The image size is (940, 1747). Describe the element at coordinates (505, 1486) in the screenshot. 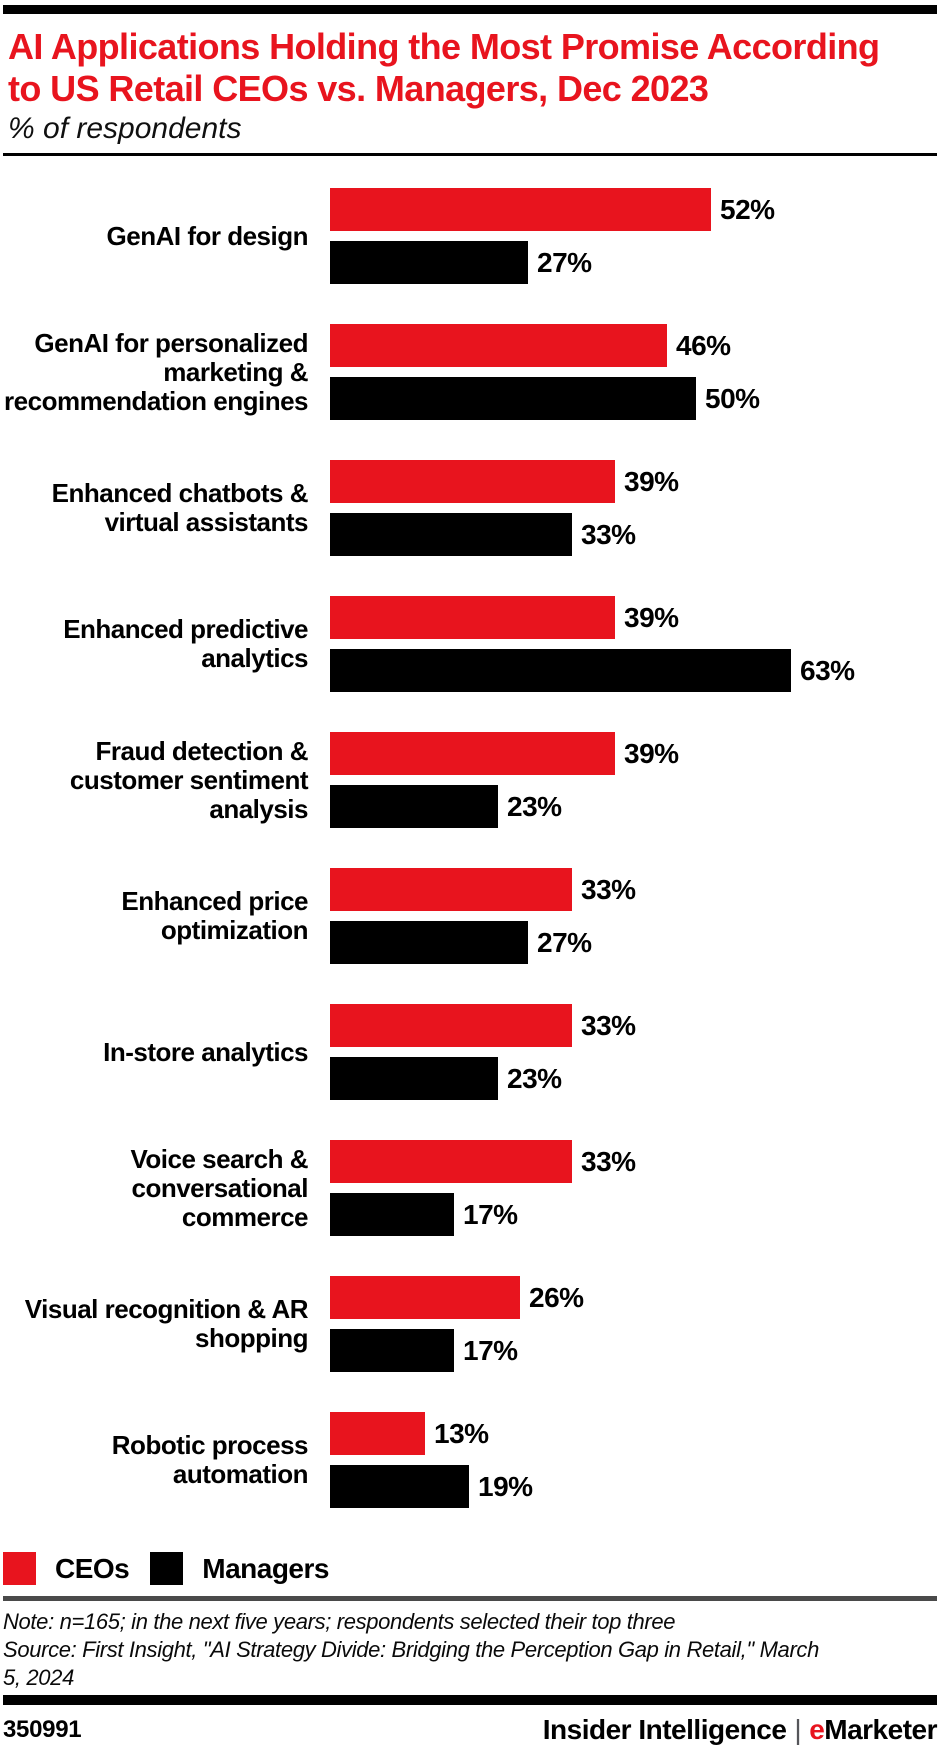

I see `value-label: 19%` at that location.